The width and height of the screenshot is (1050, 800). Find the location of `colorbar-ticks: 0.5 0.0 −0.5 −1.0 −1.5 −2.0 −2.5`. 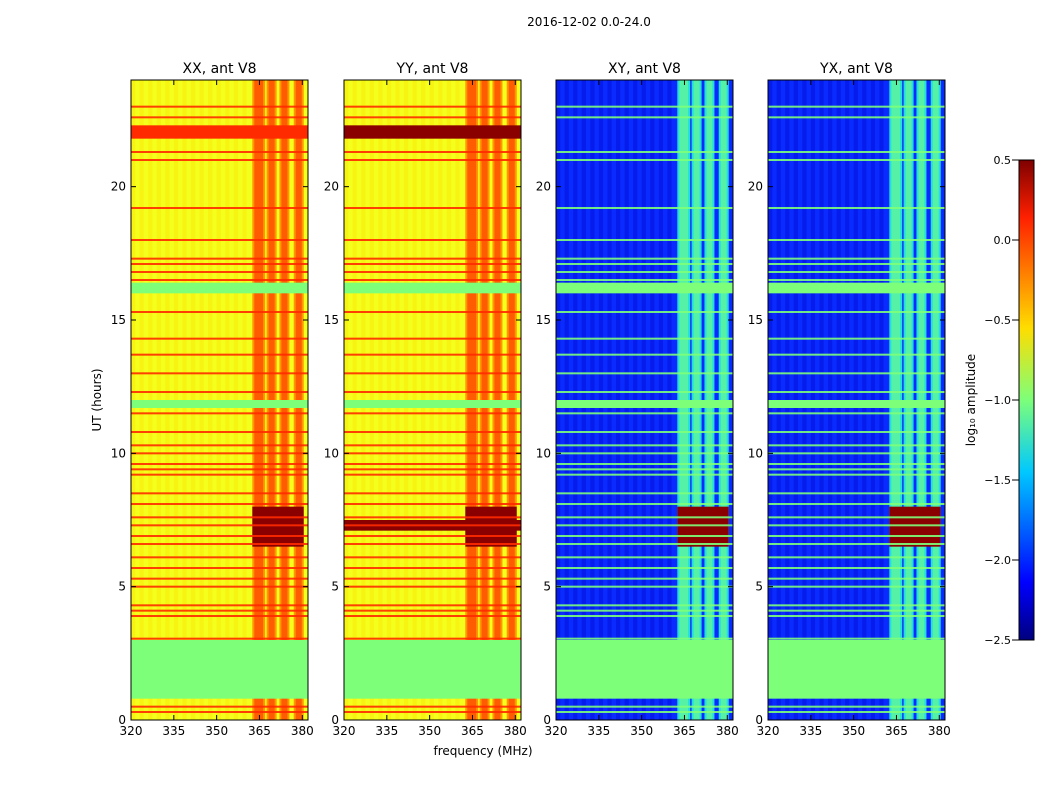

colorbar-ticks: 0.5 0.0 −0.5 −1.0 −1.5 −2.0 −2.5 is located at coordinates (1001, 400).